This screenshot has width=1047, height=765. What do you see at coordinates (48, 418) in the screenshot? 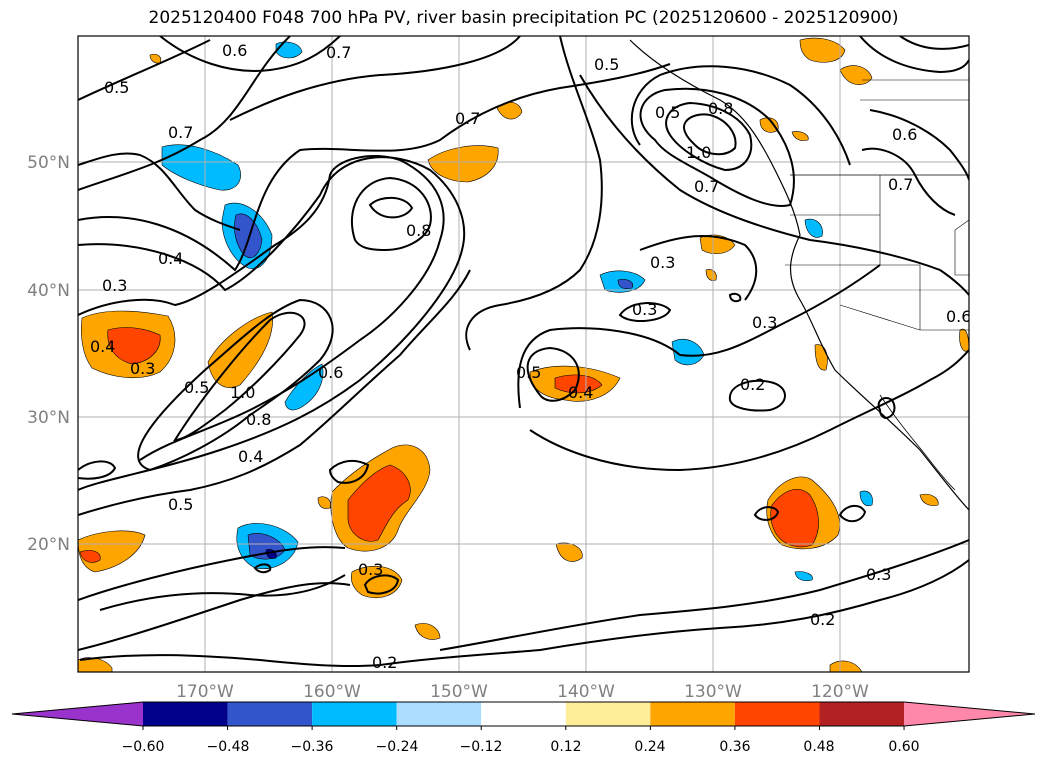
I see `lat-label: 30°N` at bounding box center [48, 418].